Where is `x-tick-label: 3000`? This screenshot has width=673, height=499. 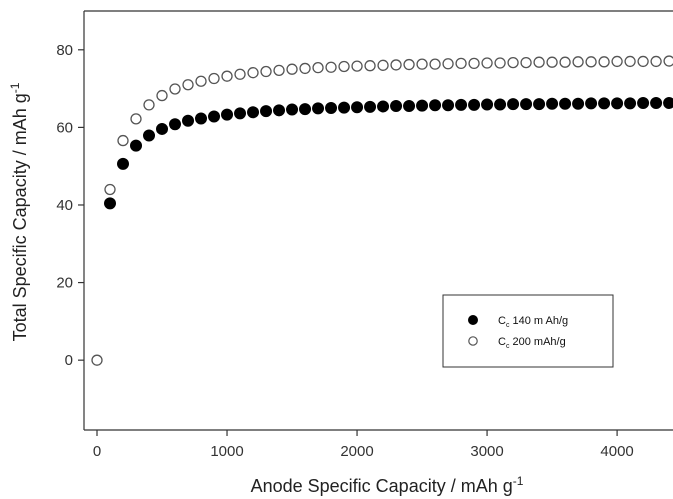 x-tick-label: 3000 is located at coordinates (486, 451).